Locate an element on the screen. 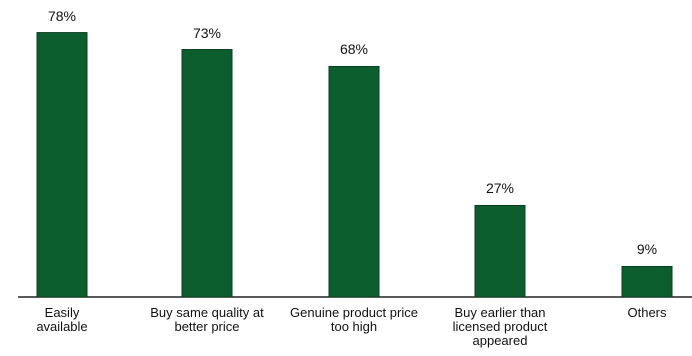 Image resolution: width=692 pixels, height=356 pixels. value-label: 9% is located at coordinates (647, 249).